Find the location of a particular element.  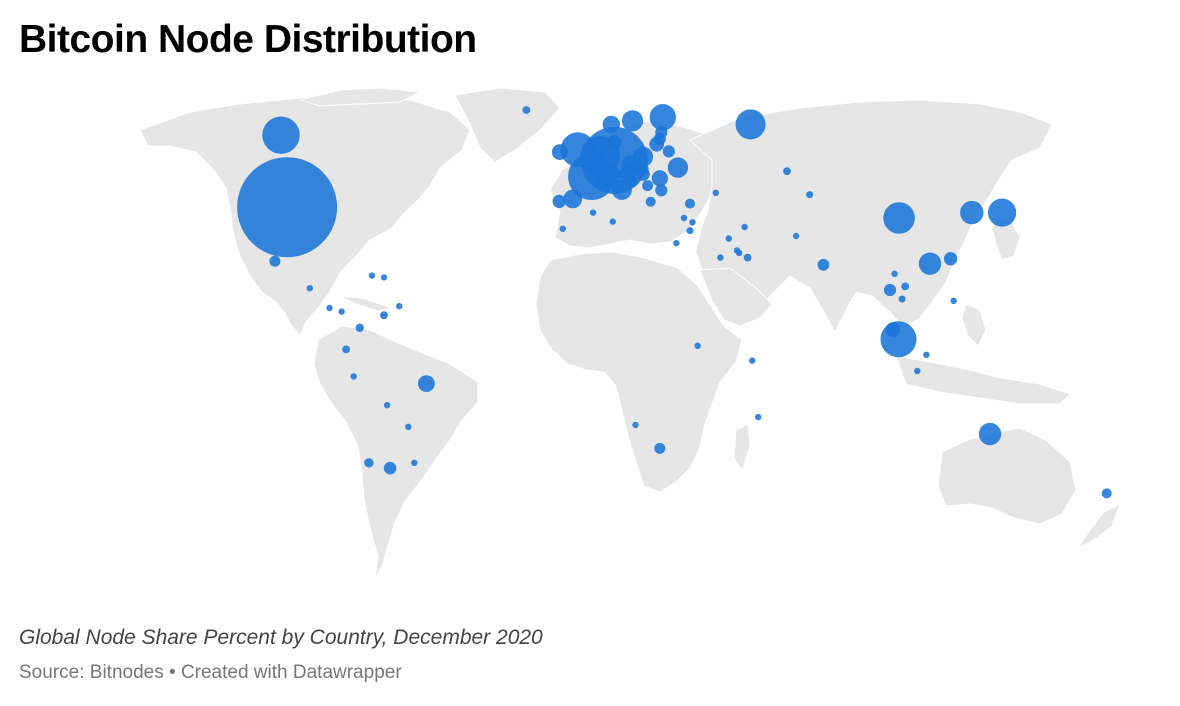

bubble-tunisia is located at coordinates (612, 221).